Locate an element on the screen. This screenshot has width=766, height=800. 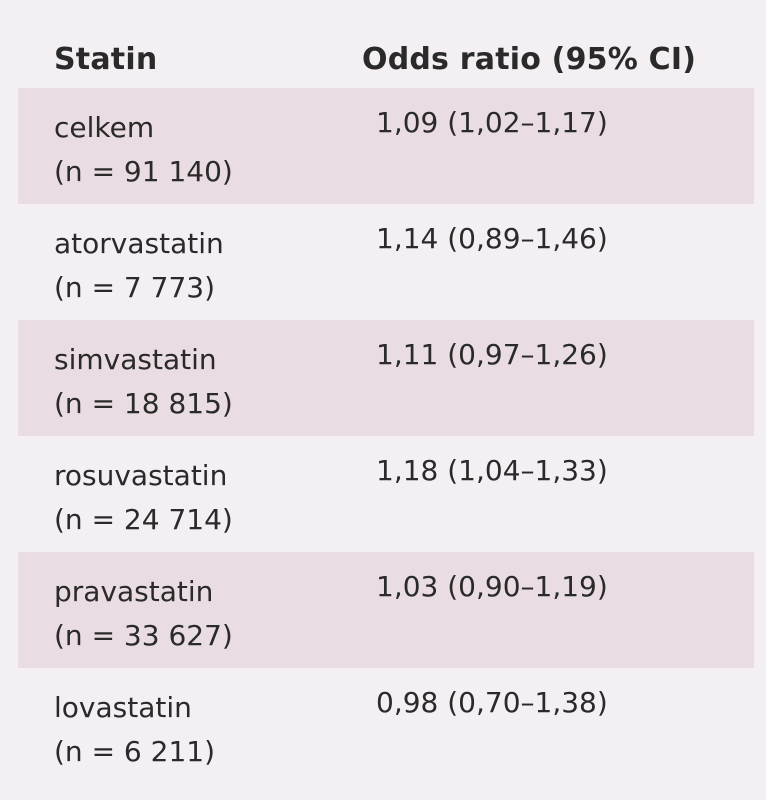
odds-ratio-cell: 1,09 (1,02–1,17) is located at coordinates (492, 122).